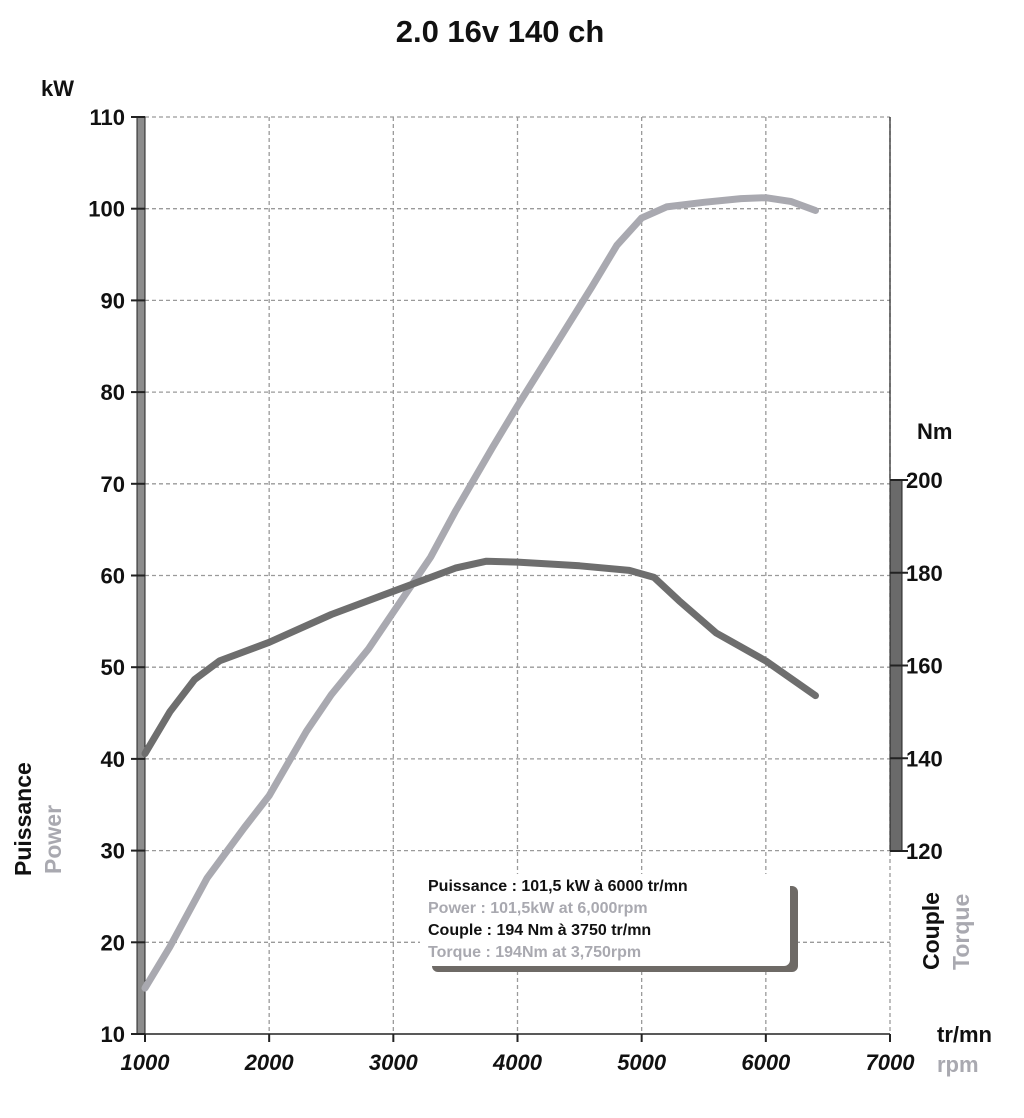 Image resolution: width=1024 pixels, height=1118 pixels. I want to click on x-tick-label: 6000, so click(766, 1062).